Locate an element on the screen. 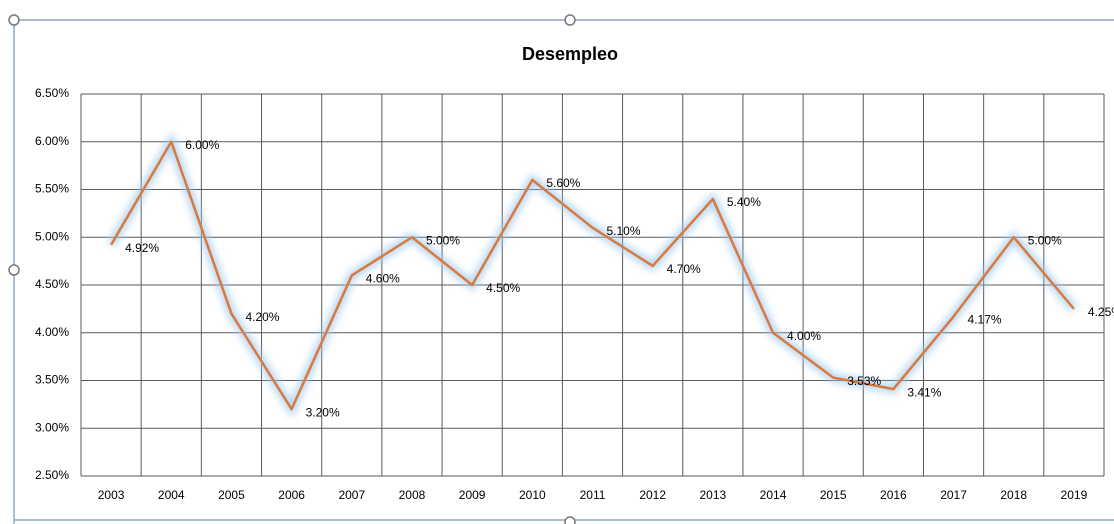 Image resolution: width=1114 pixels, height=524 pixels. x-tick-label: 2003 is located at coordinates (111, 495).